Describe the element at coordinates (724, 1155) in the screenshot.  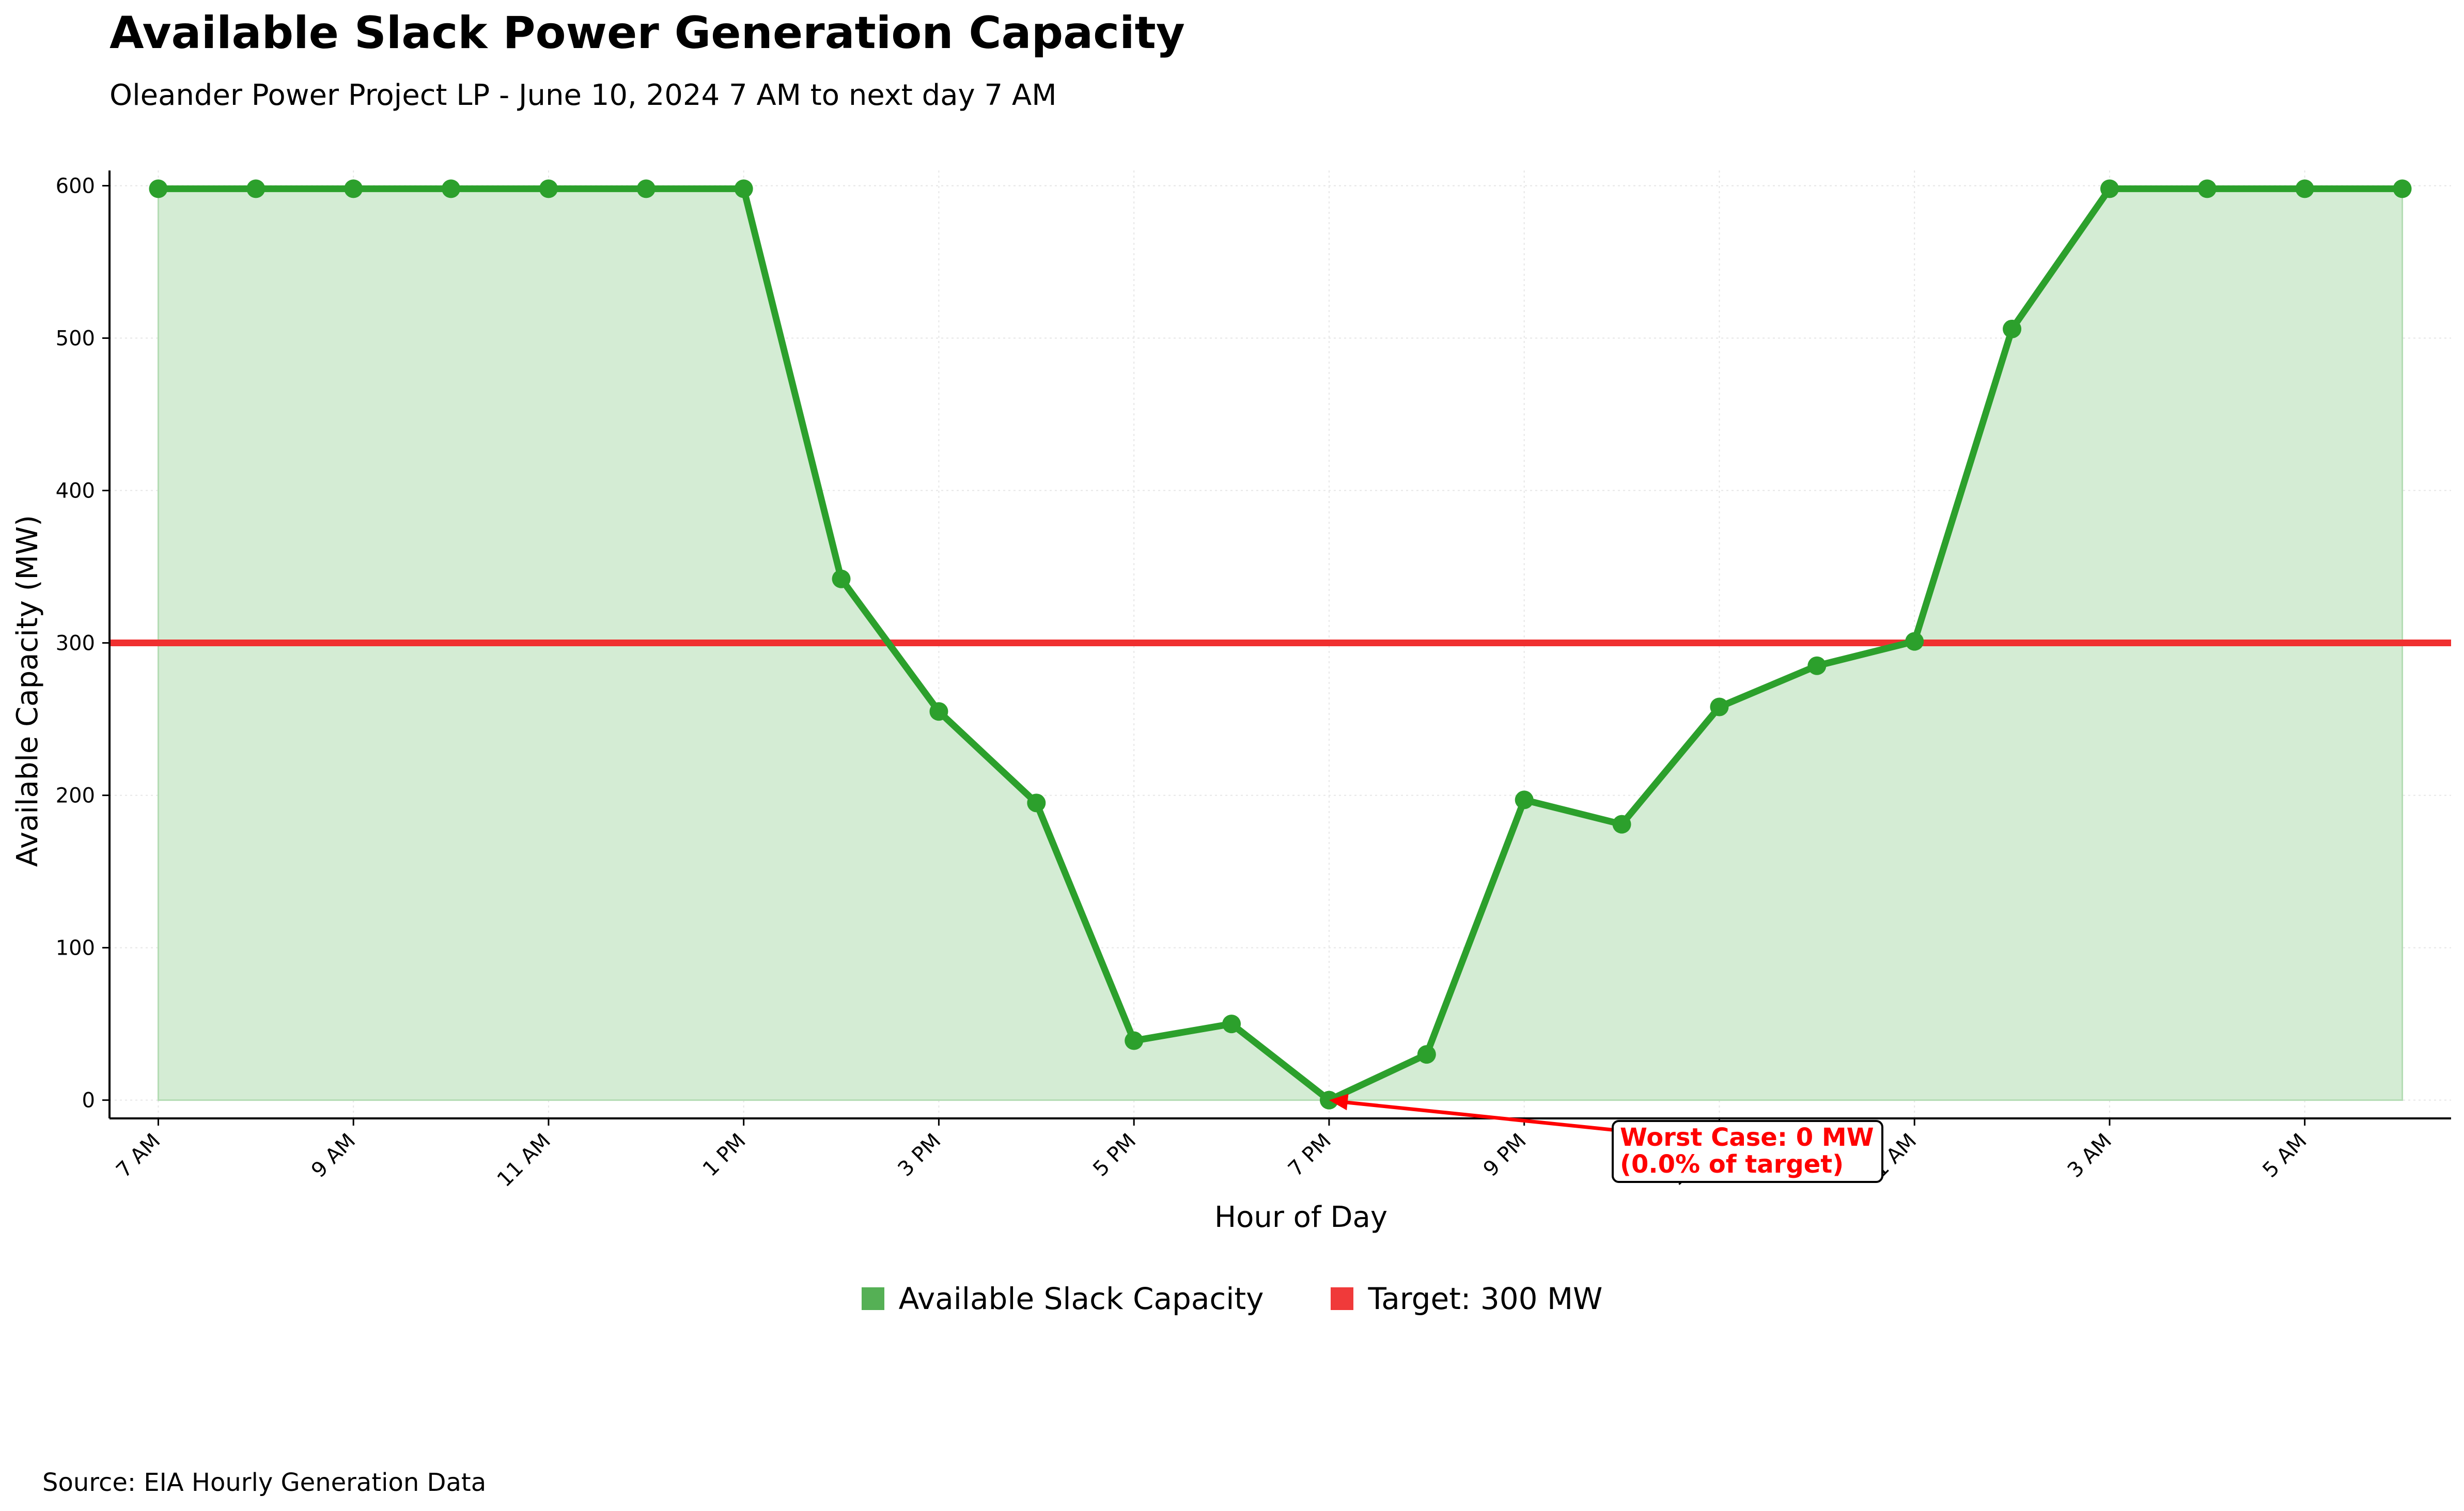
I see `x-tick-label: 1 PM` at that location.